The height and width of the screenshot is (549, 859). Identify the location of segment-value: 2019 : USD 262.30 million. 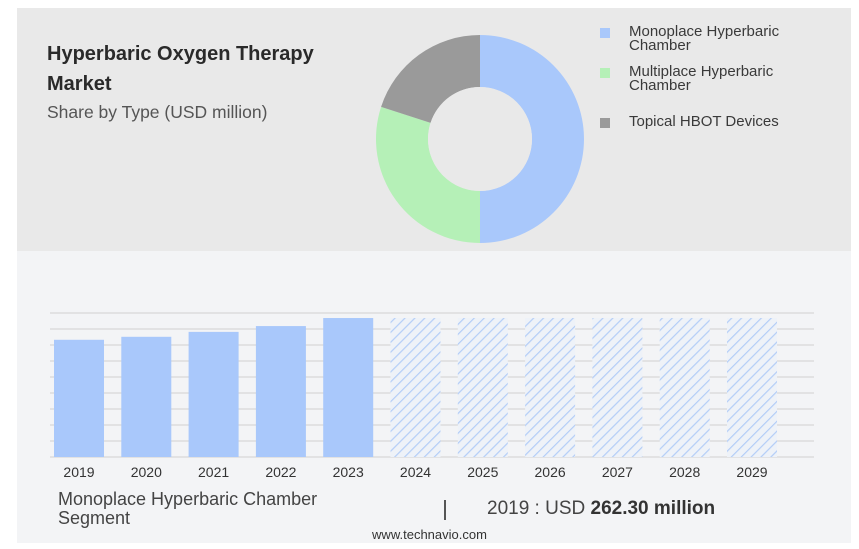
(601, 509).